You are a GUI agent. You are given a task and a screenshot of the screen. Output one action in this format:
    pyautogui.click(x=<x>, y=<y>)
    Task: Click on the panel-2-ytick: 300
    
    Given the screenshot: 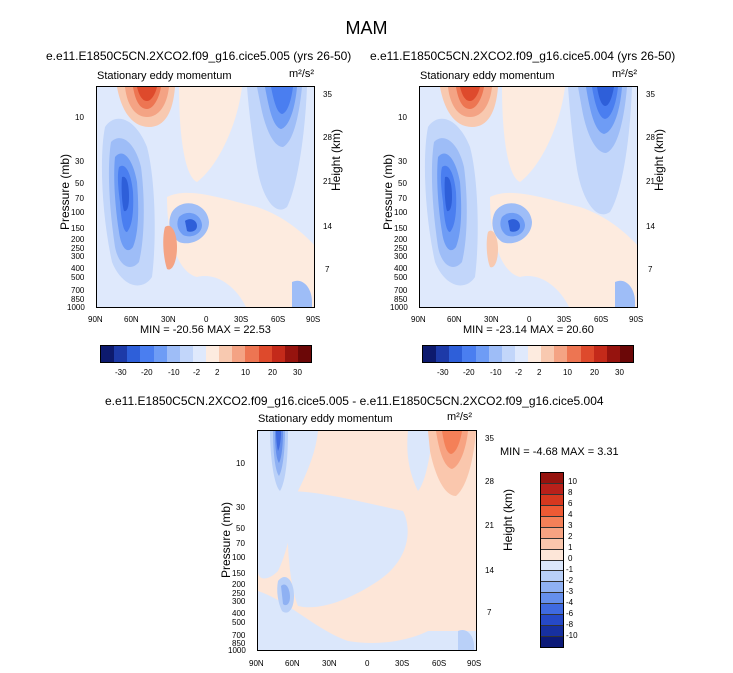 What is the action you would take?
    pyautogui.click(x=401, y=256)
    